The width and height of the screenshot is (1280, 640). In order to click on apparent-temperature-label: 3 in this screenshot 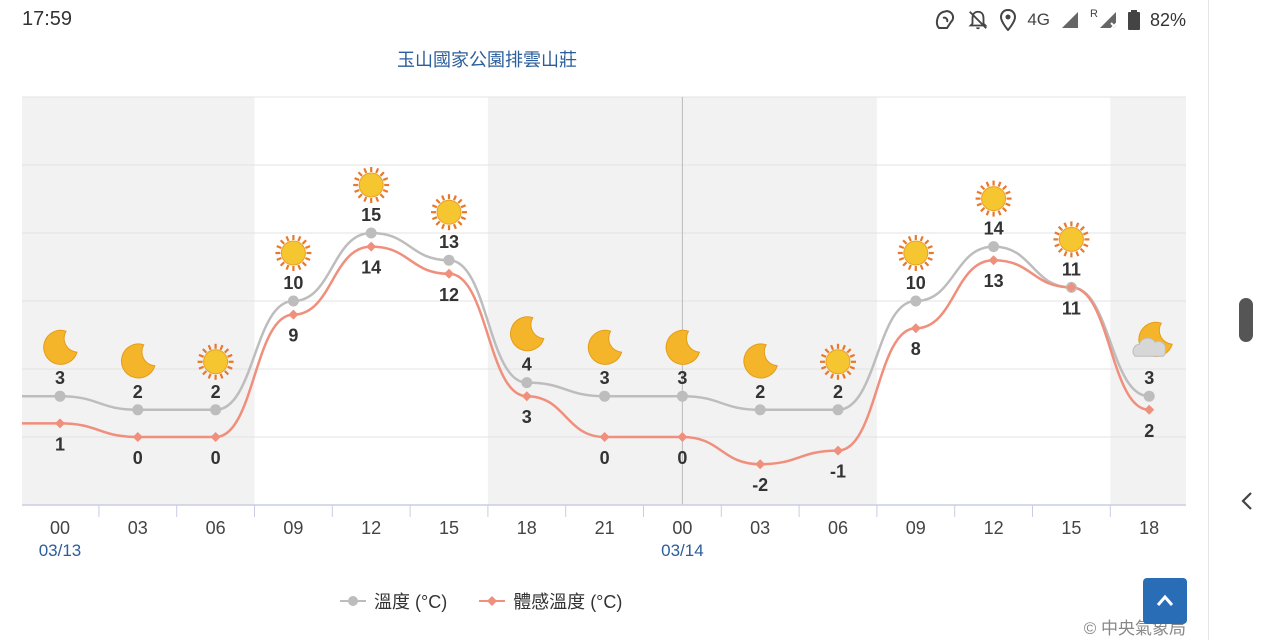, I will do `click(527, 417)`.